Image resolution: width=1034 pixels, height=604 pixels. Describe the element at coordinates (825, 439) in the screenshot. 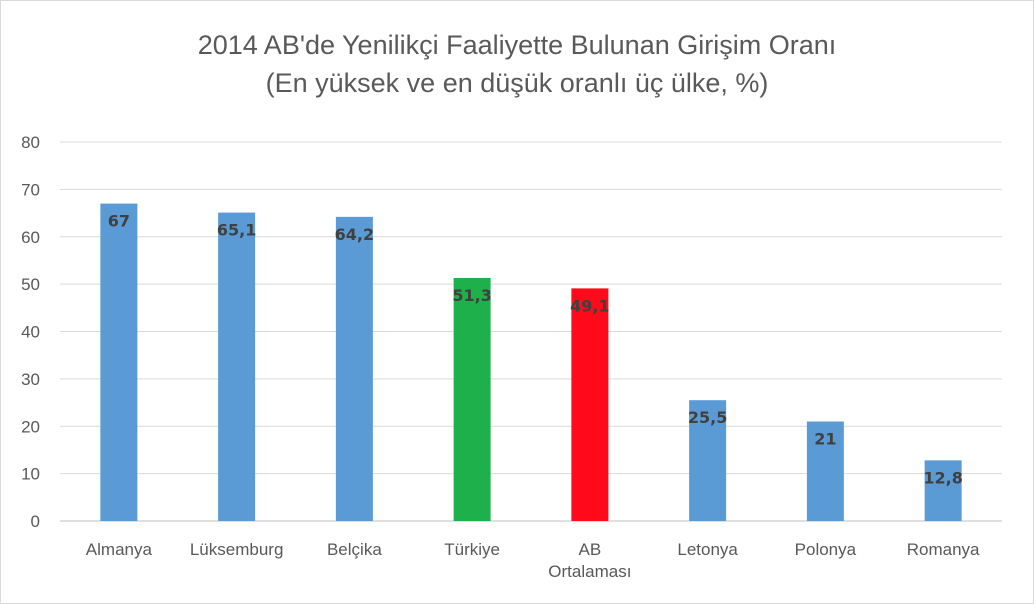

I see `data-label: 21` at that location.